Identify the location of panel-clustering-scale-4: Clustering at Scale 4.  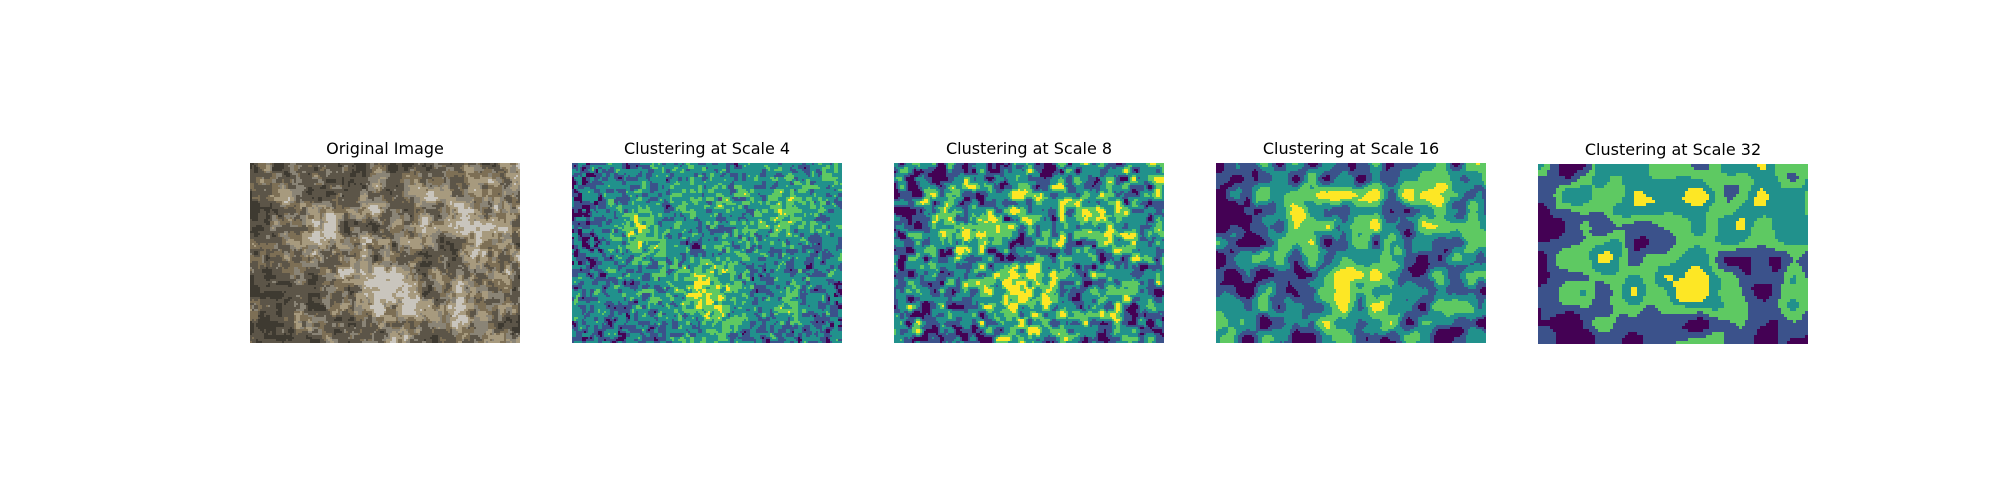
(707, 250).